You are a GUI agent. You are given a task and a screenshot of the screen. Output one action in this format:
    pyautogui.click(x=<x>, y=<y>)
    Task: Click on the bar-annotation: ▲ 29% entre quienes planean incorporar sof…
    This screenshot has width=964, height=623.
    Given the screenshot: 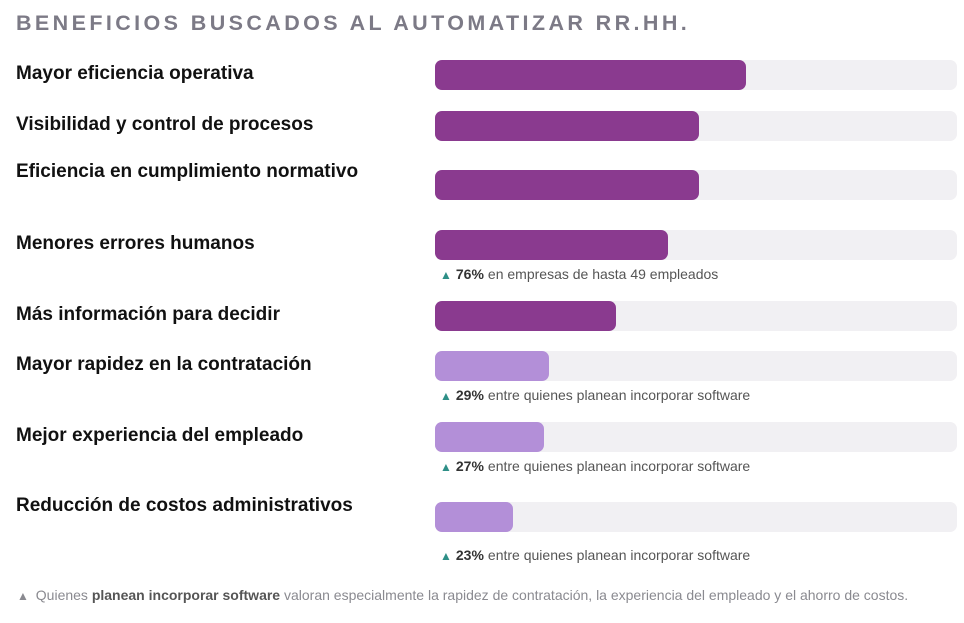 What is the action you would take?
    pyautogui.click(x=595, y=395)
    